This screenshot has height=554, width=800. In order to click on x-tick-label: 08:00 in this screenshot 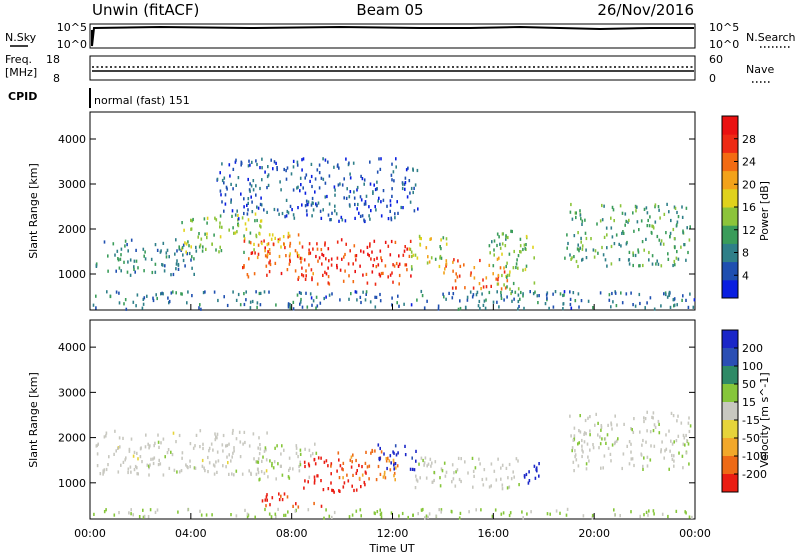, I will do `click(292, 533)`.